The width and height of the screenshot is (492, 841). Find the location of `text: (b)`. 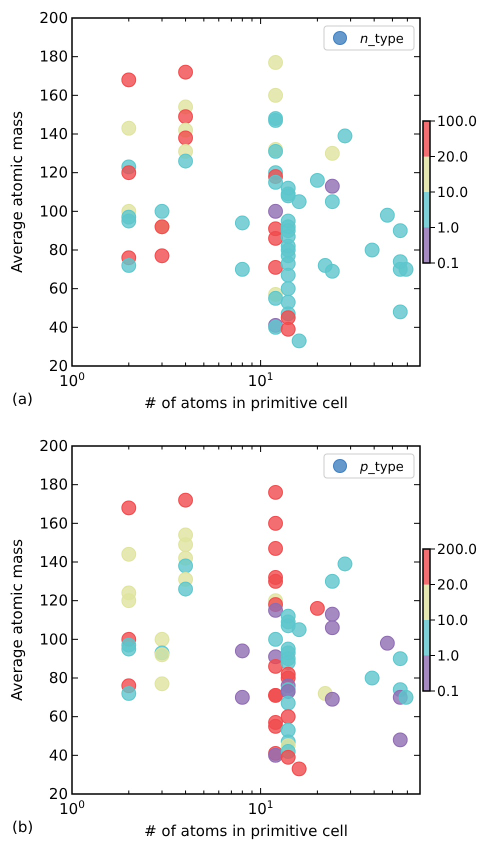

text: (b) is located at coordinates (23, 827).